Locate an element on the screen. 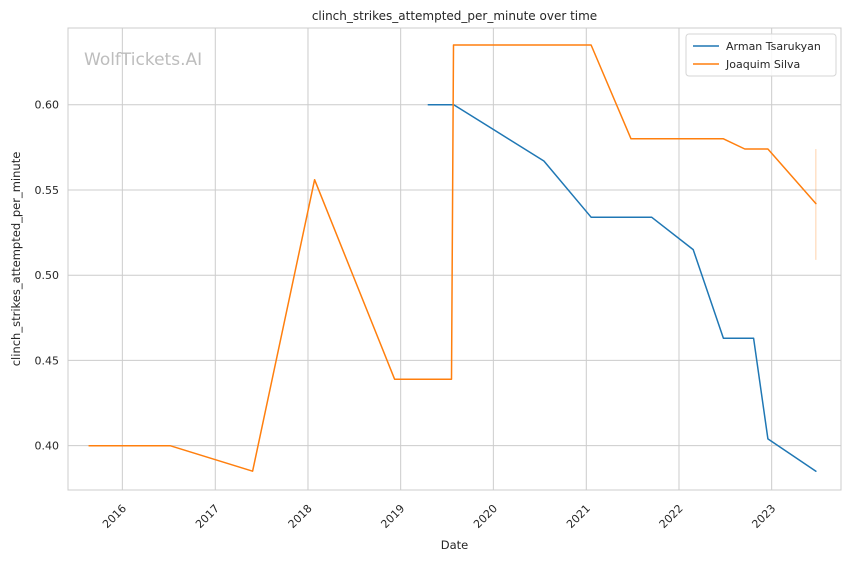 This screenshot has height=561, width=852. y-tick-label: 0.40 is located at coordinates (47, 446).